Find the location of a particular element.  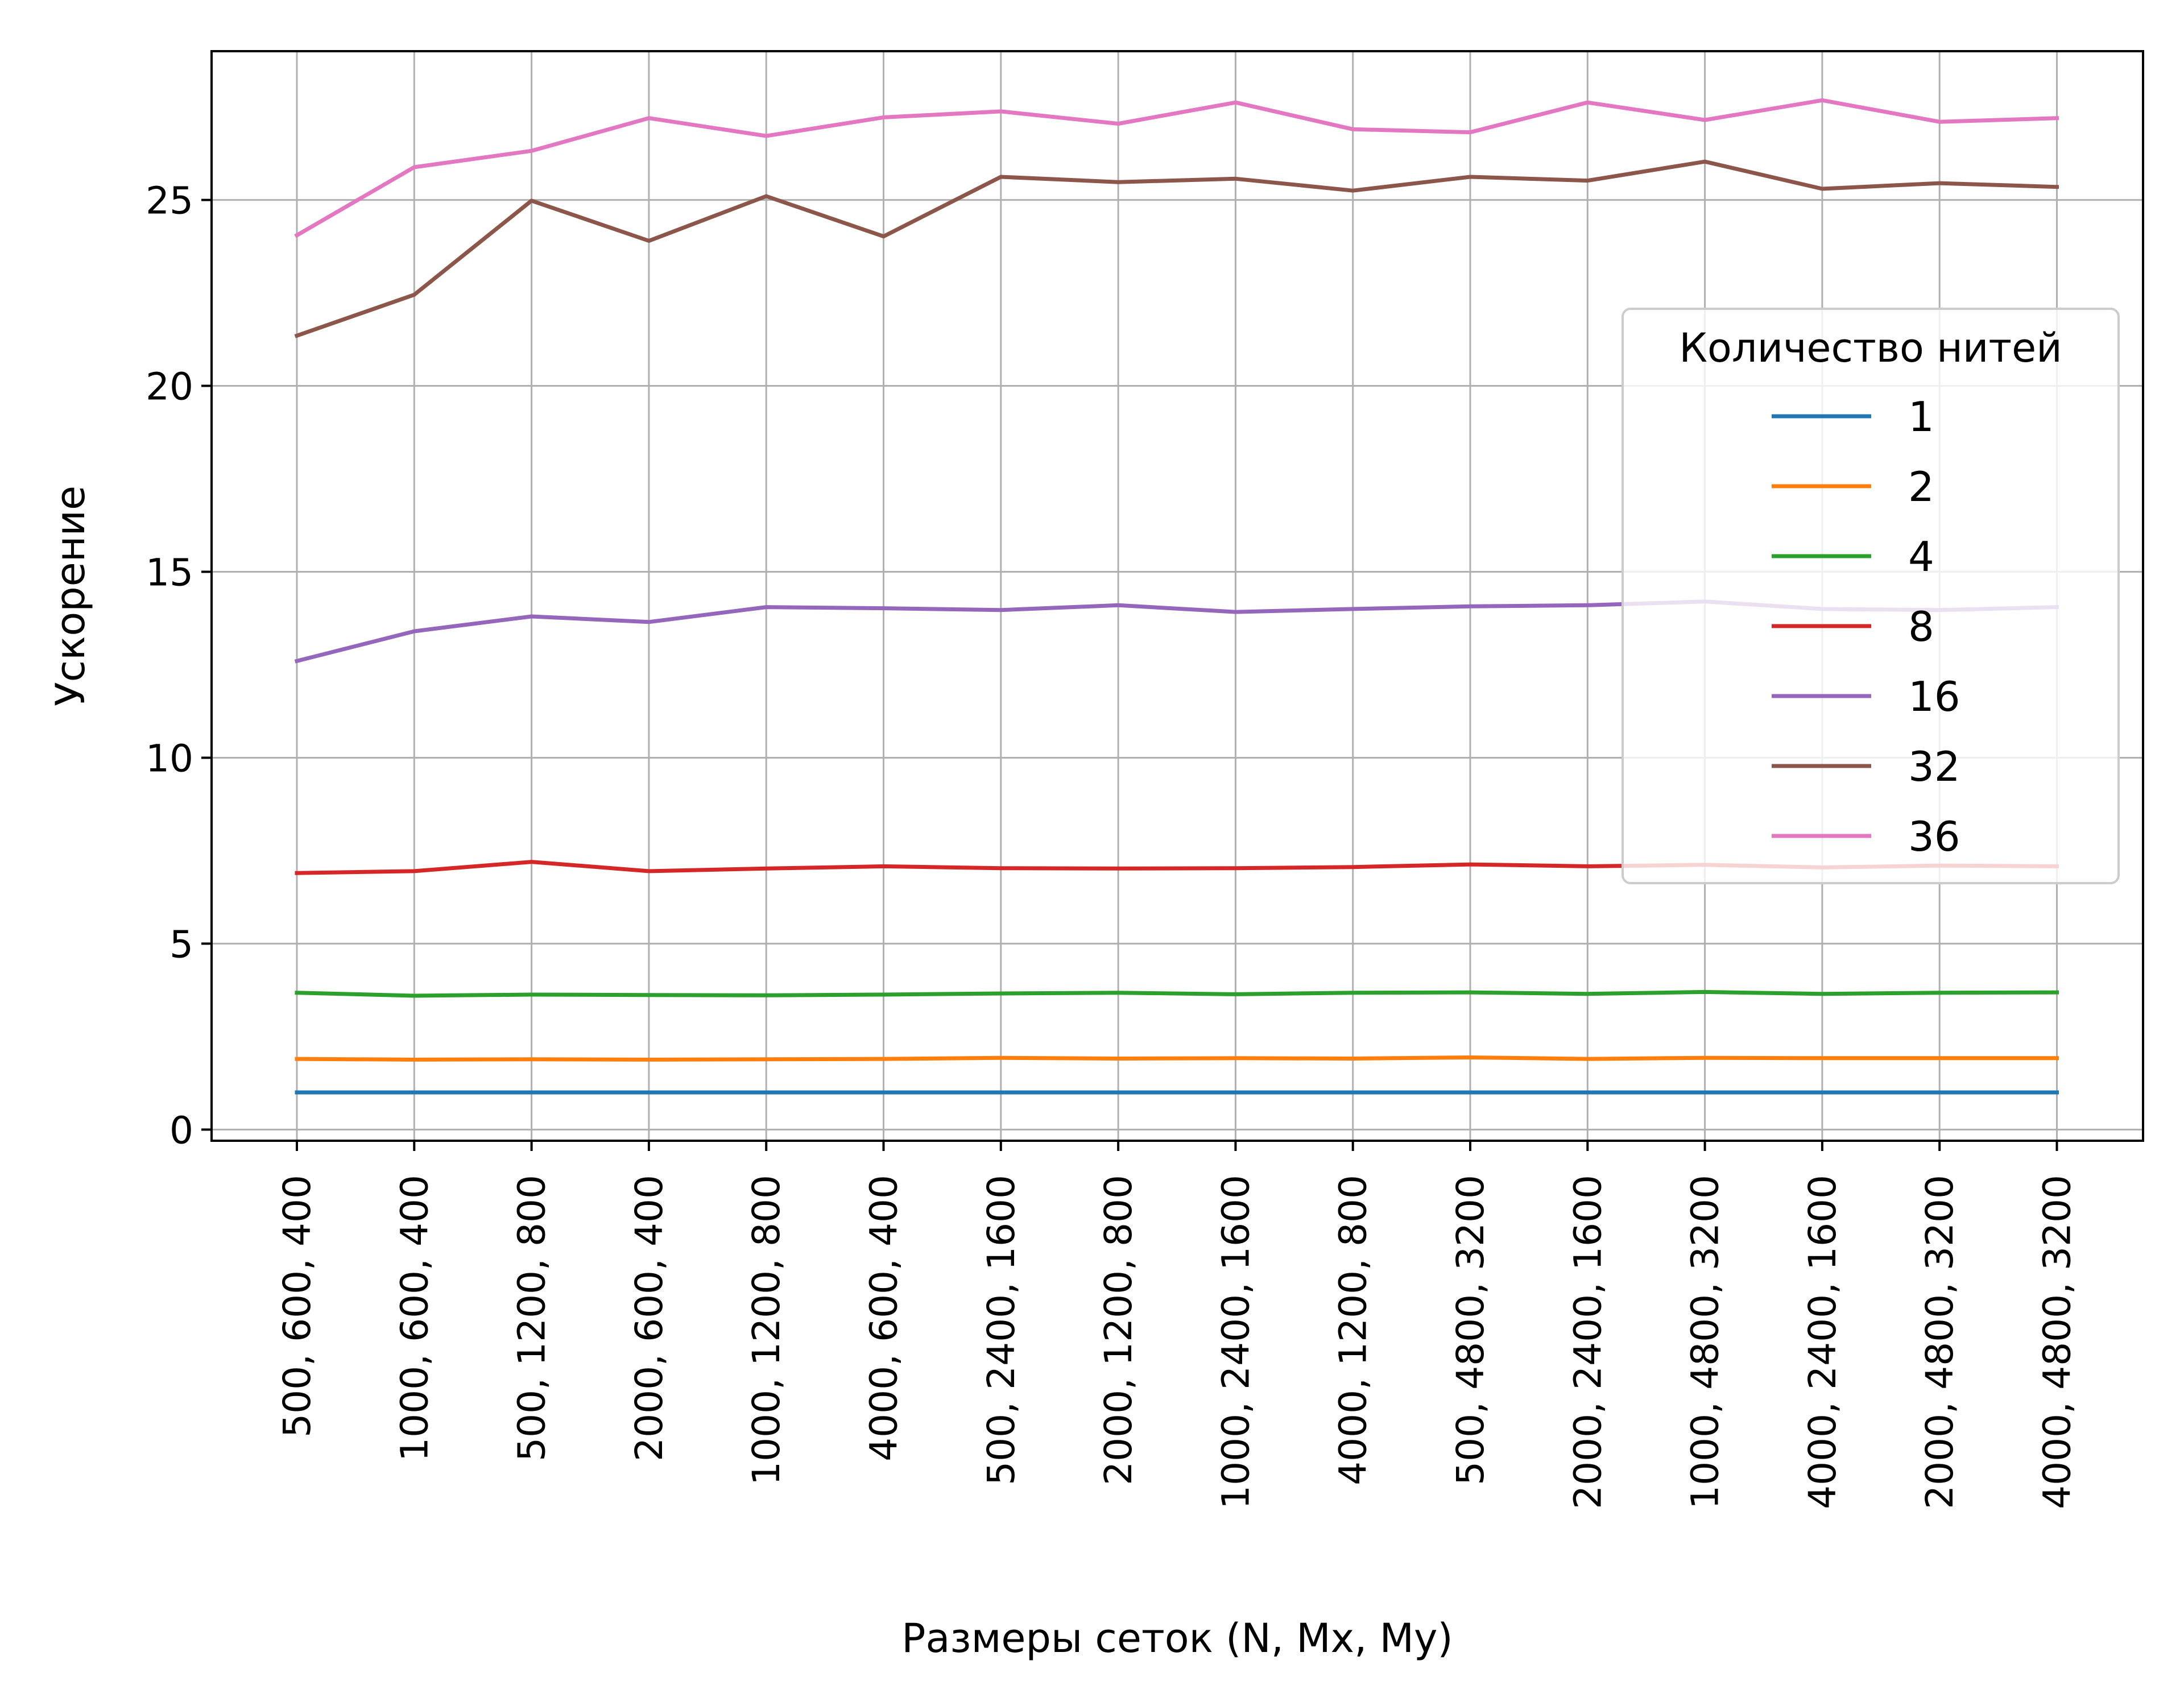

x-tick-label: 4000, 4800, 3200 is located at coordinates (2057, 1342).